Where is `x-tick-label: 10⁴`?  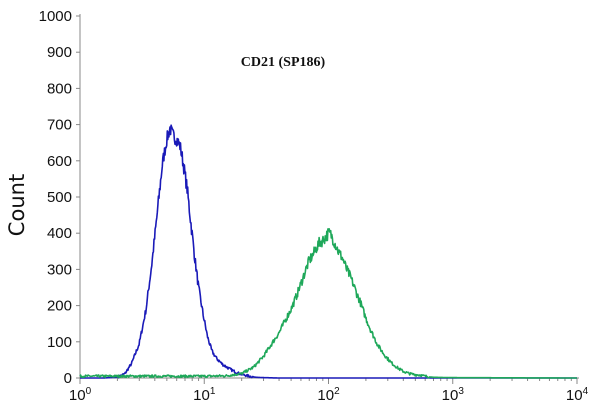 x-tick-label: 10⁴ is located at coordinates (577, 395).